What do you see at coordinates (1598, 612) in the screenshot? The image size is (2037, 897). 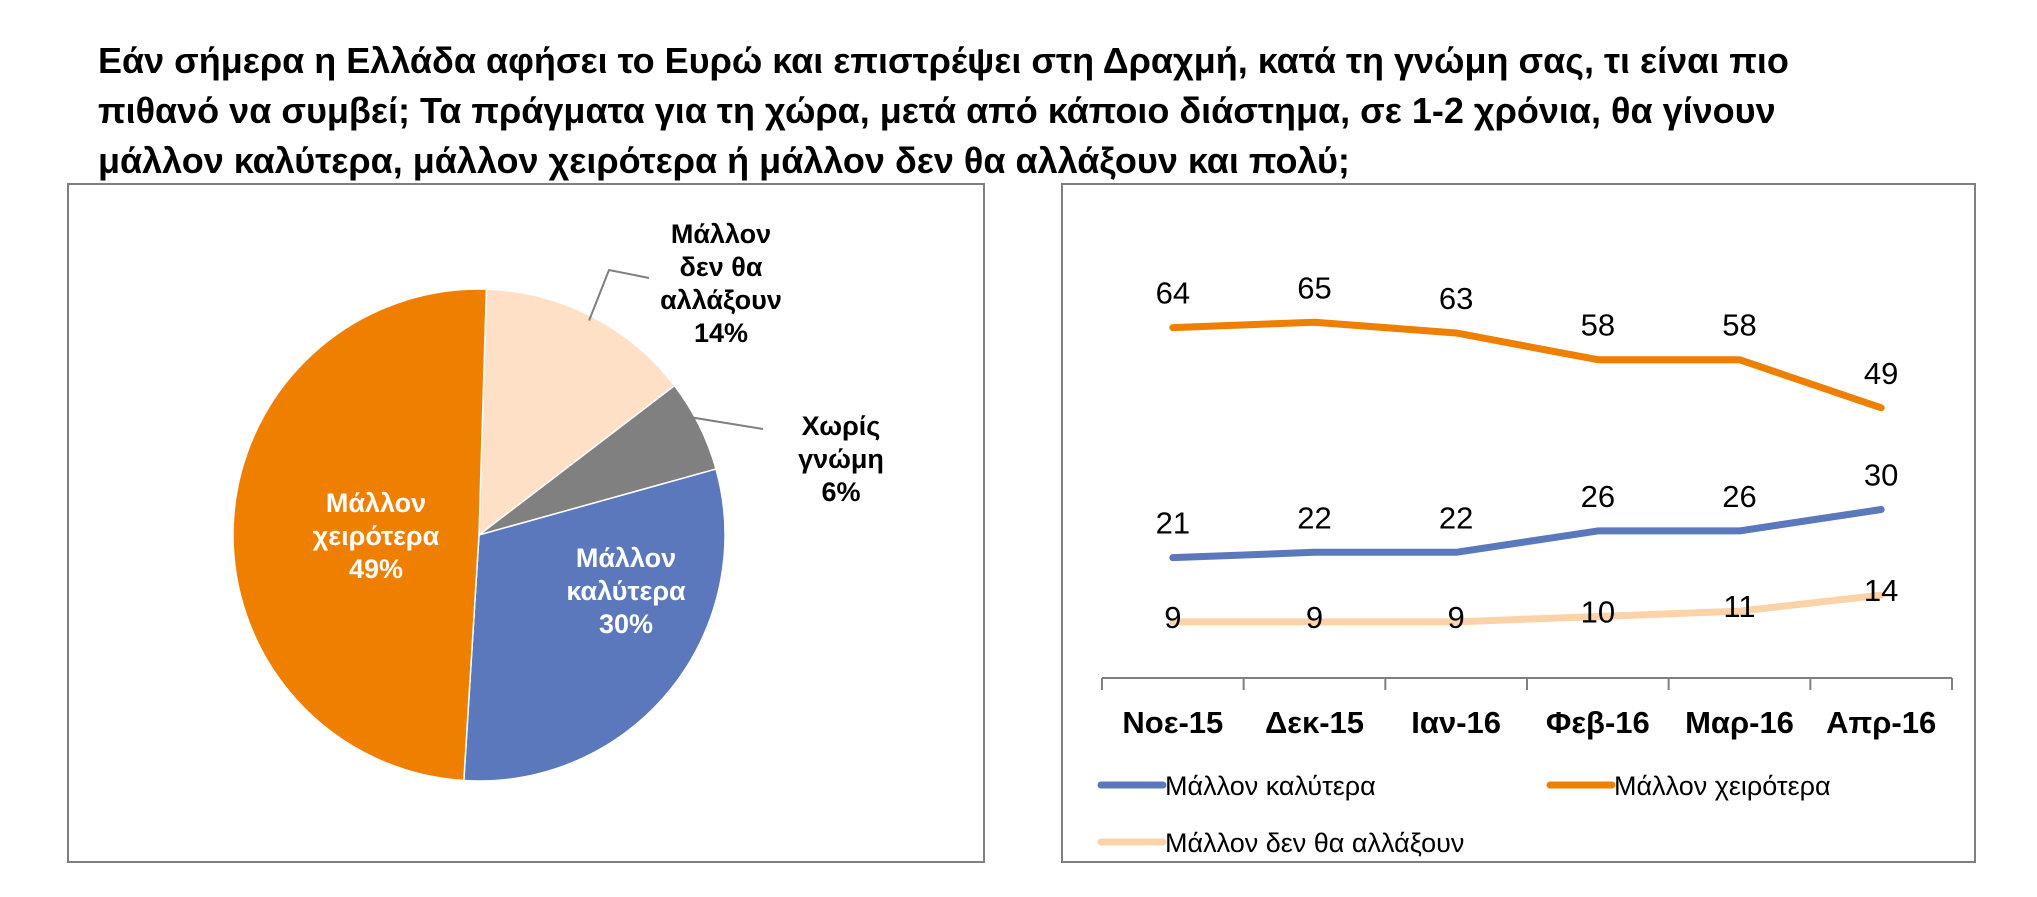 I see `data-label-s2-3: 10` at bounding box center [1598, 612].